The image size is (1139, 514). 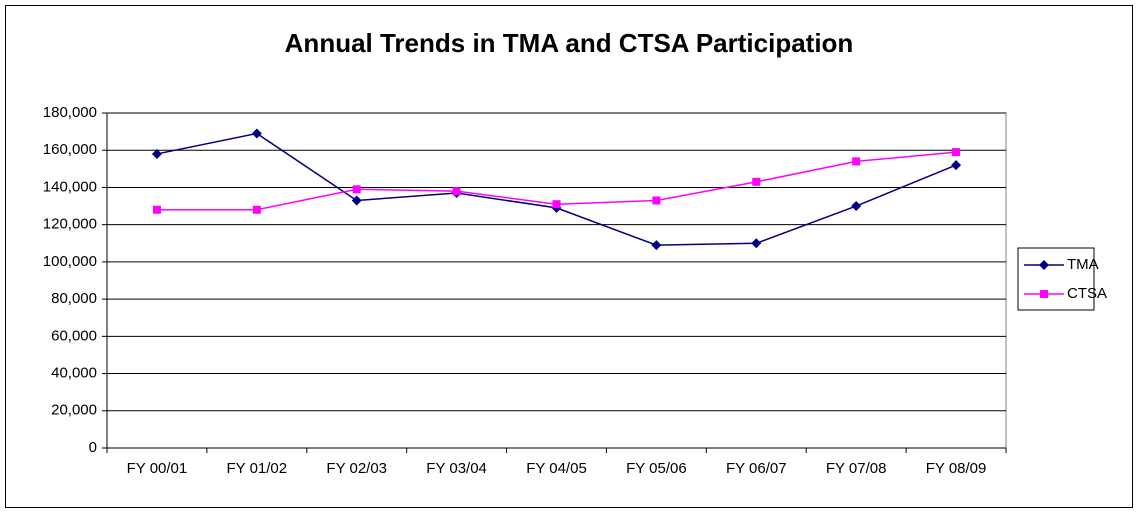 I want to click on legend-label: TMA, so click(x=1083, y=264).